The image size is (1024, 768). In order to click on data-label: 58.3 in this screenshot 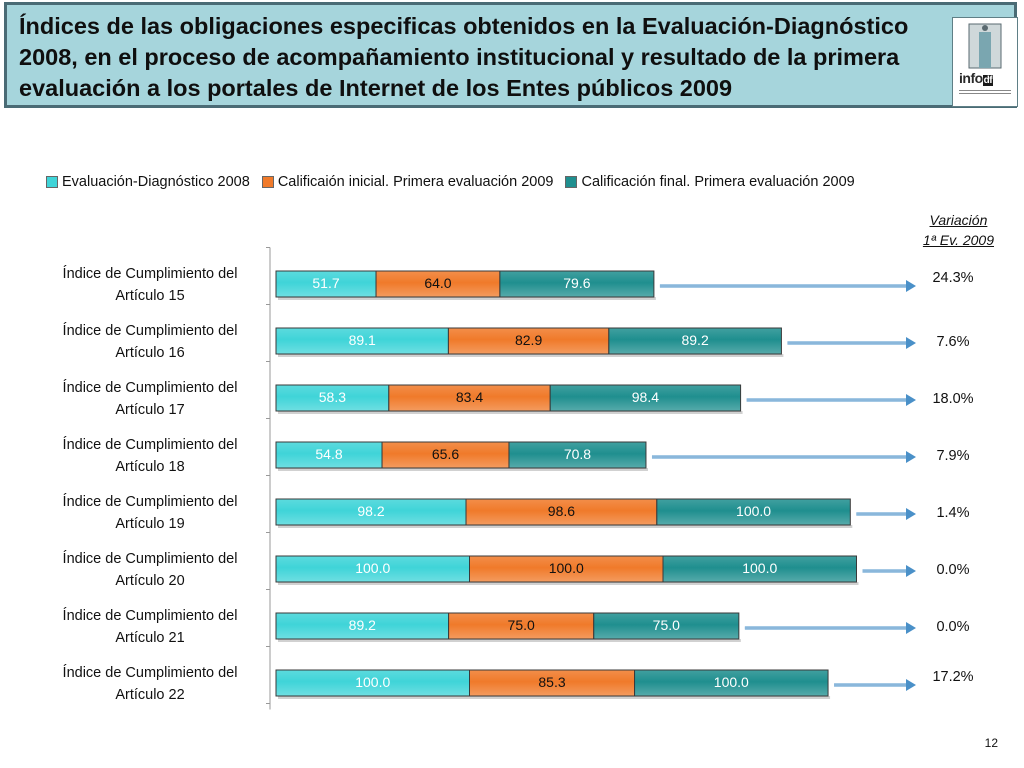, I will do `click(332, 397)`.